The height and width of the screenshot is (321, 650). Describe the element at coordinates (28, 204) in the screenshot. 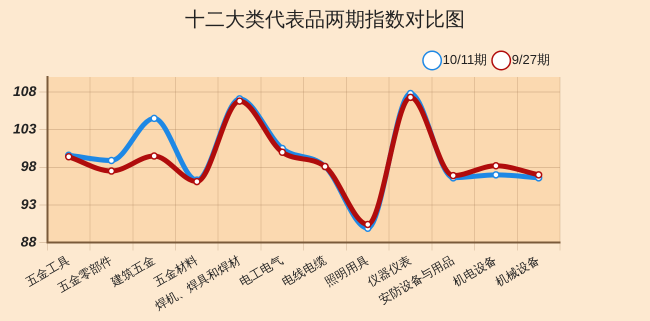

I see `y-tick-label: 93` at that location.